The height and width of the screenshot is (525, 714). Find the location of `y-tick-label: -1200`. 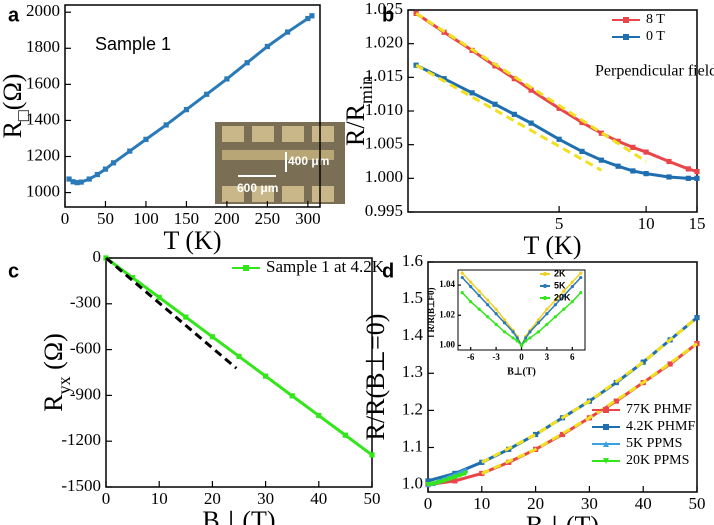

y-tick-label: -1200 is located at coordinates (81, 439).